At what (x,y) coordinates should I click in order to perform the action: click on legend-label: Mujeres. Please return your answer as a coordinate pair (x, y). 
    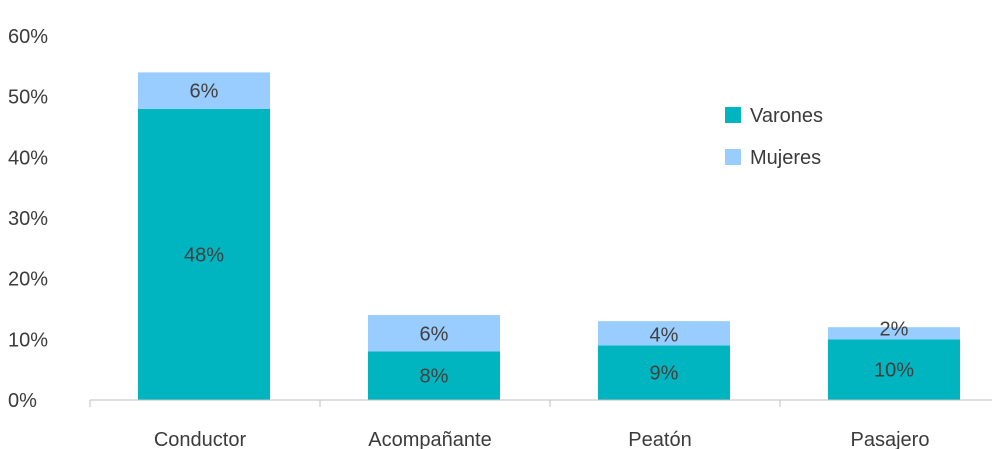
    Looking at the image, I should click on (785, 158).